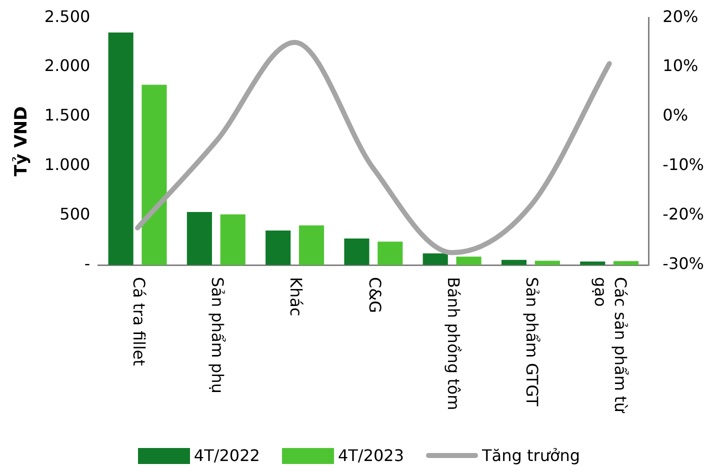 This screenshot has width=718, height=473. What do you see at coordinates (532, 341) in the screenshot?
I see `x-tick-label: Sản phẩm GTGT` at bounding box center [532, 341].